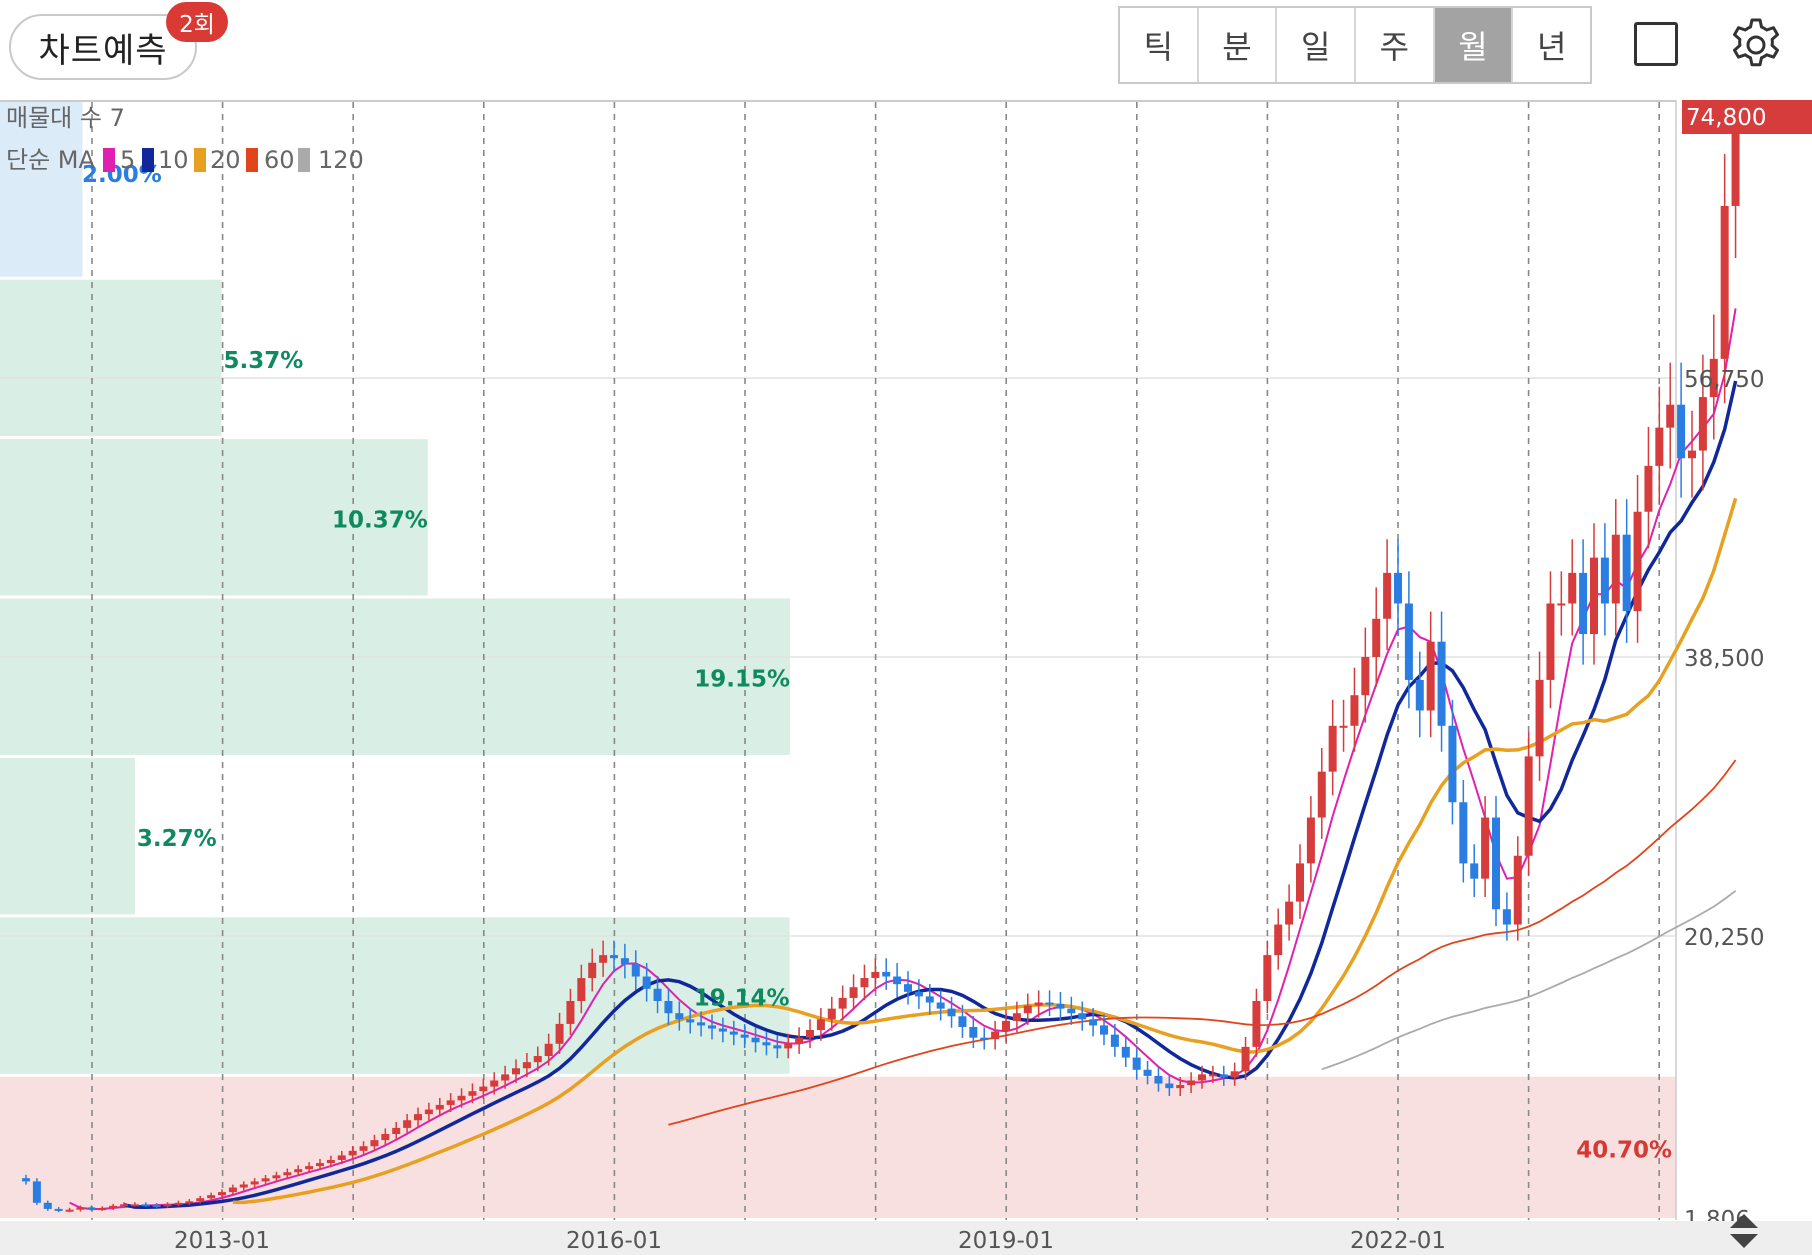 This screenshot has width=1812, height=1255. I want to click on y-tick-label-3: 20,250, so click(1724, 938).